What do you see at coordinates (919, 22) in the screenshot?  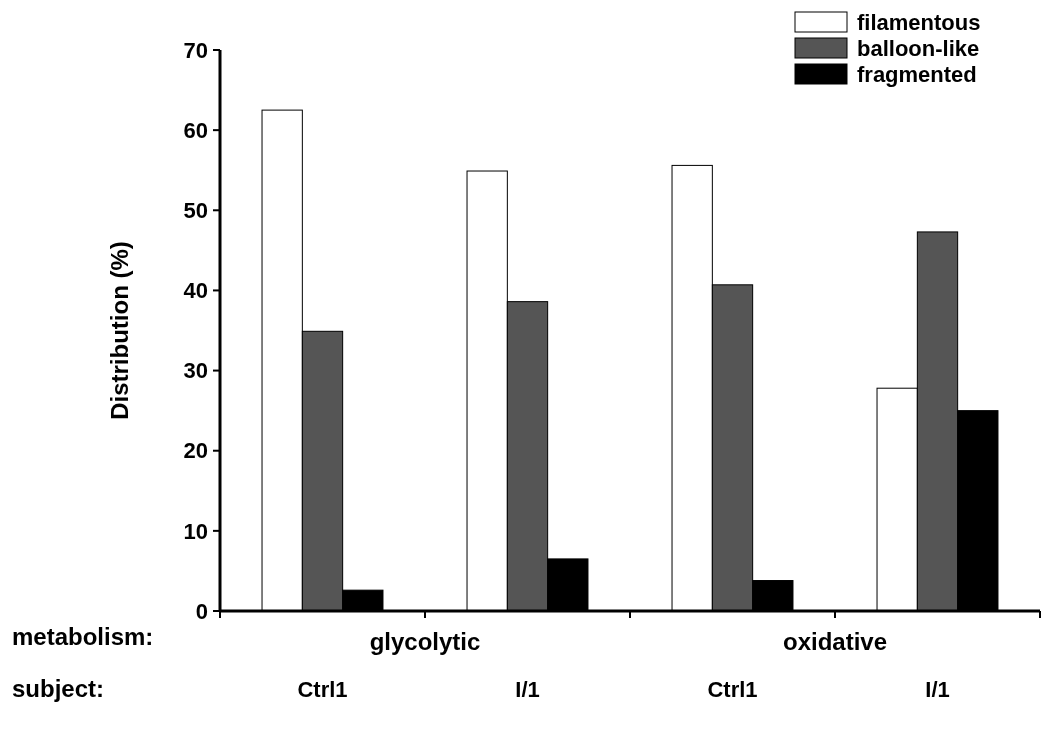 I see `legend-label: filamentous` at bounding box center [919, 22].